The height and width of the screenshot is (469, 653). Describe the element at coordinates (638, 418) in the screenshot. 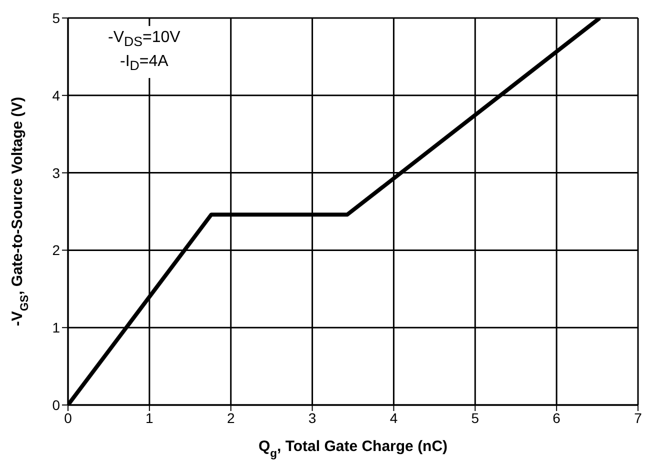

I see `x-tick-label: 7` at that location.